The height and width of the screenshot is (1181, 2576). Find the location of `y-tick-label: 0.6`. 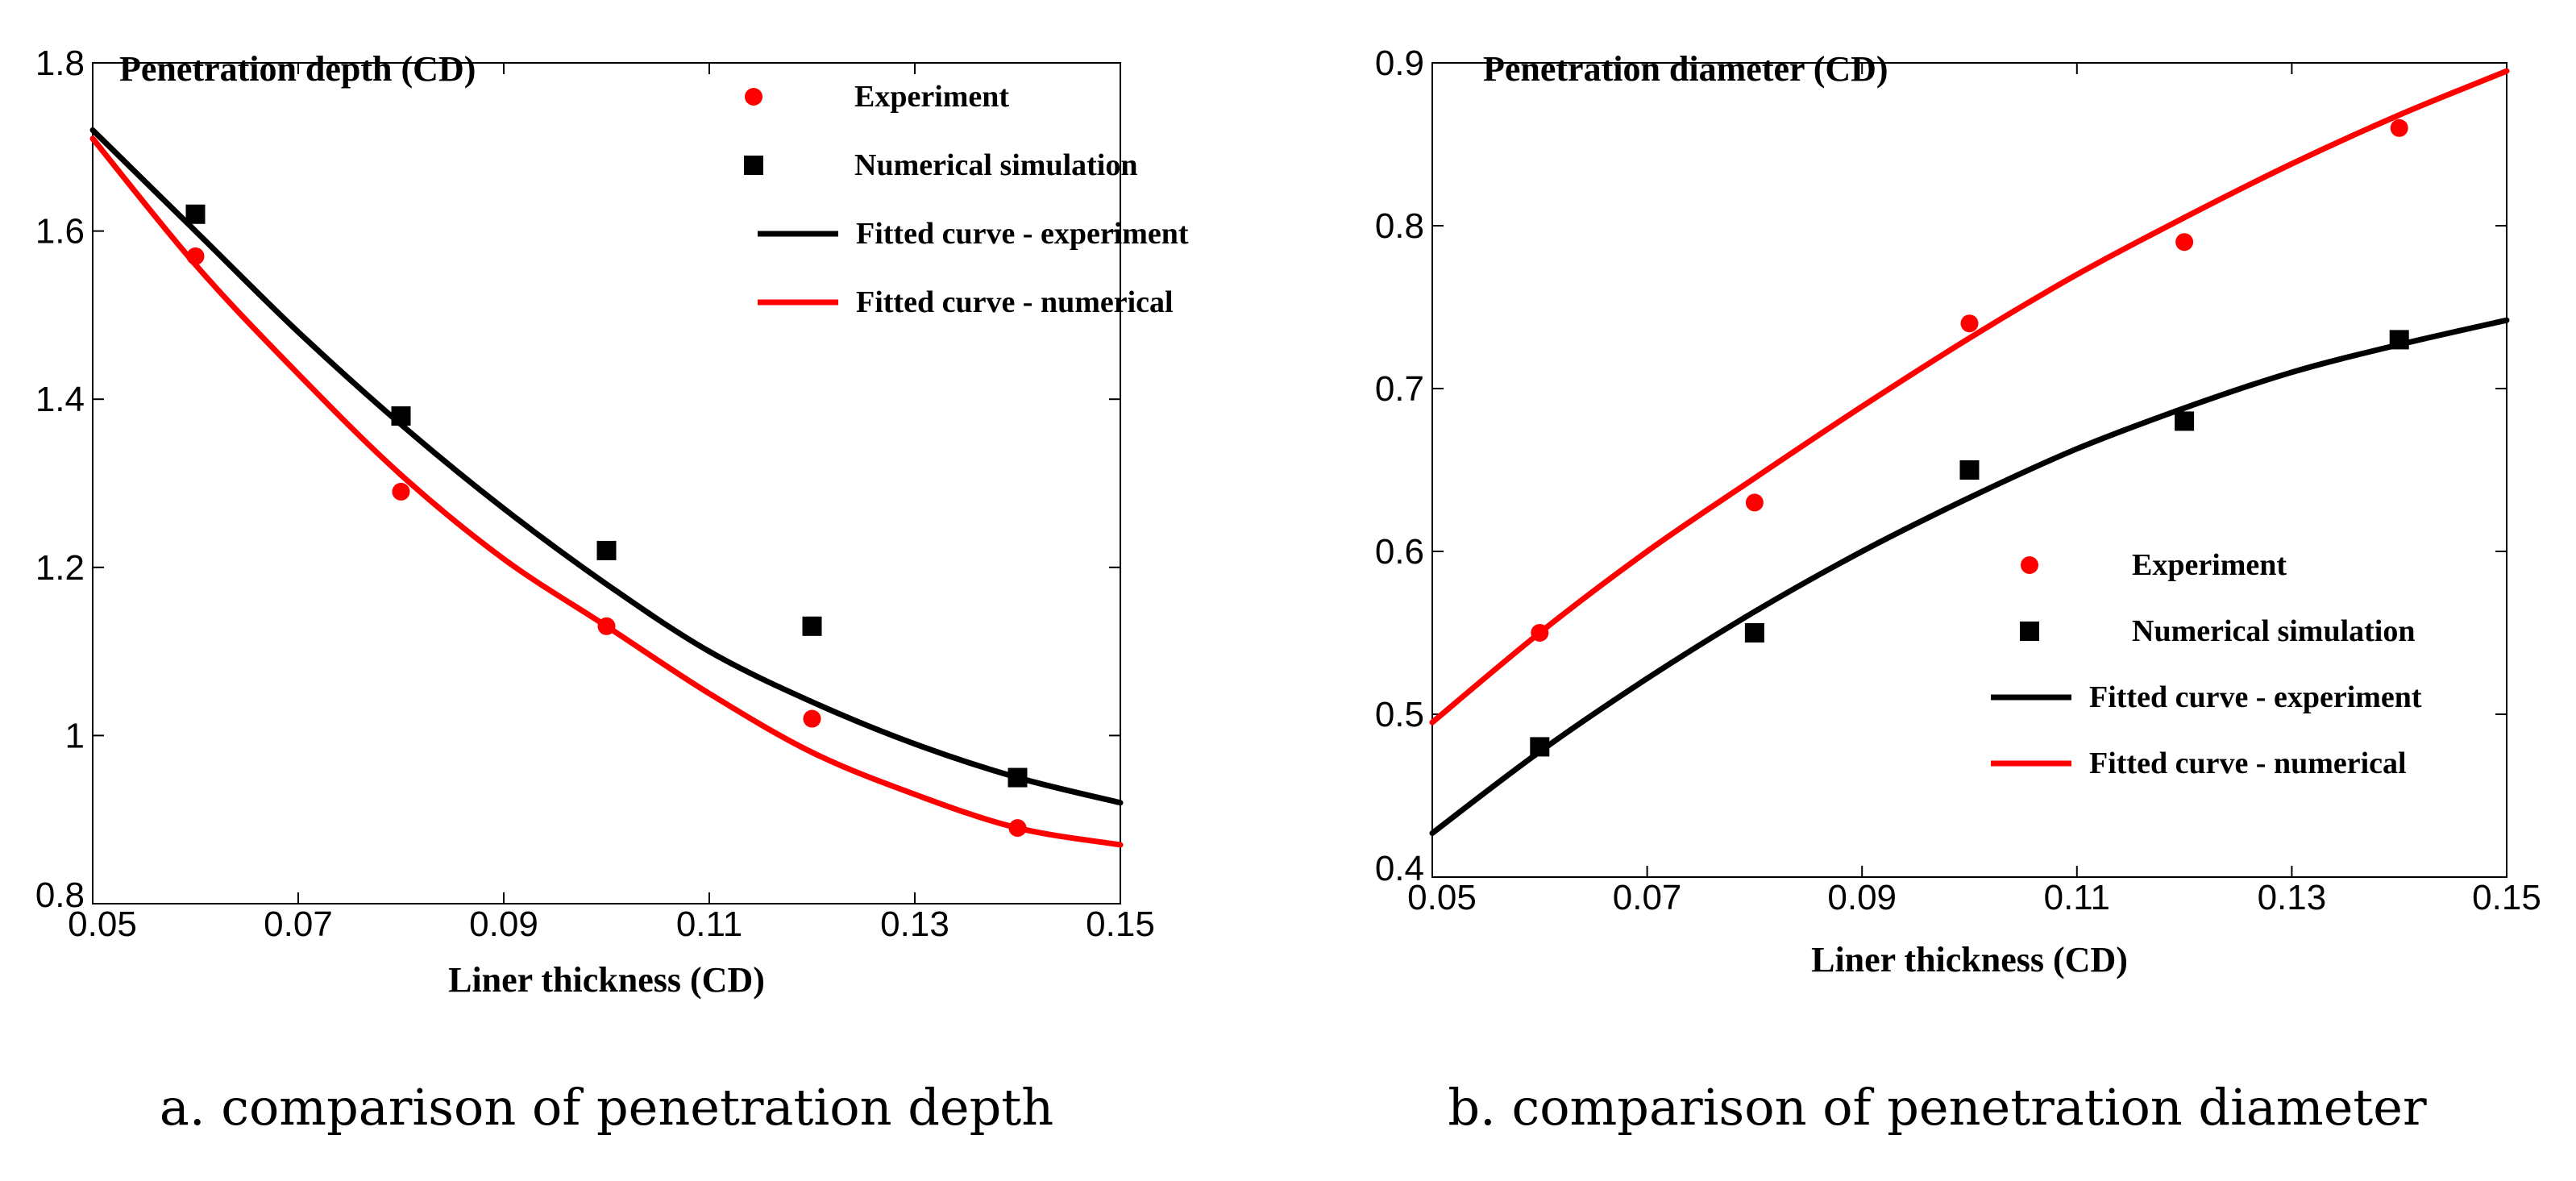

y-tick-label: 0.6 is located at coordinates (1399, 552).